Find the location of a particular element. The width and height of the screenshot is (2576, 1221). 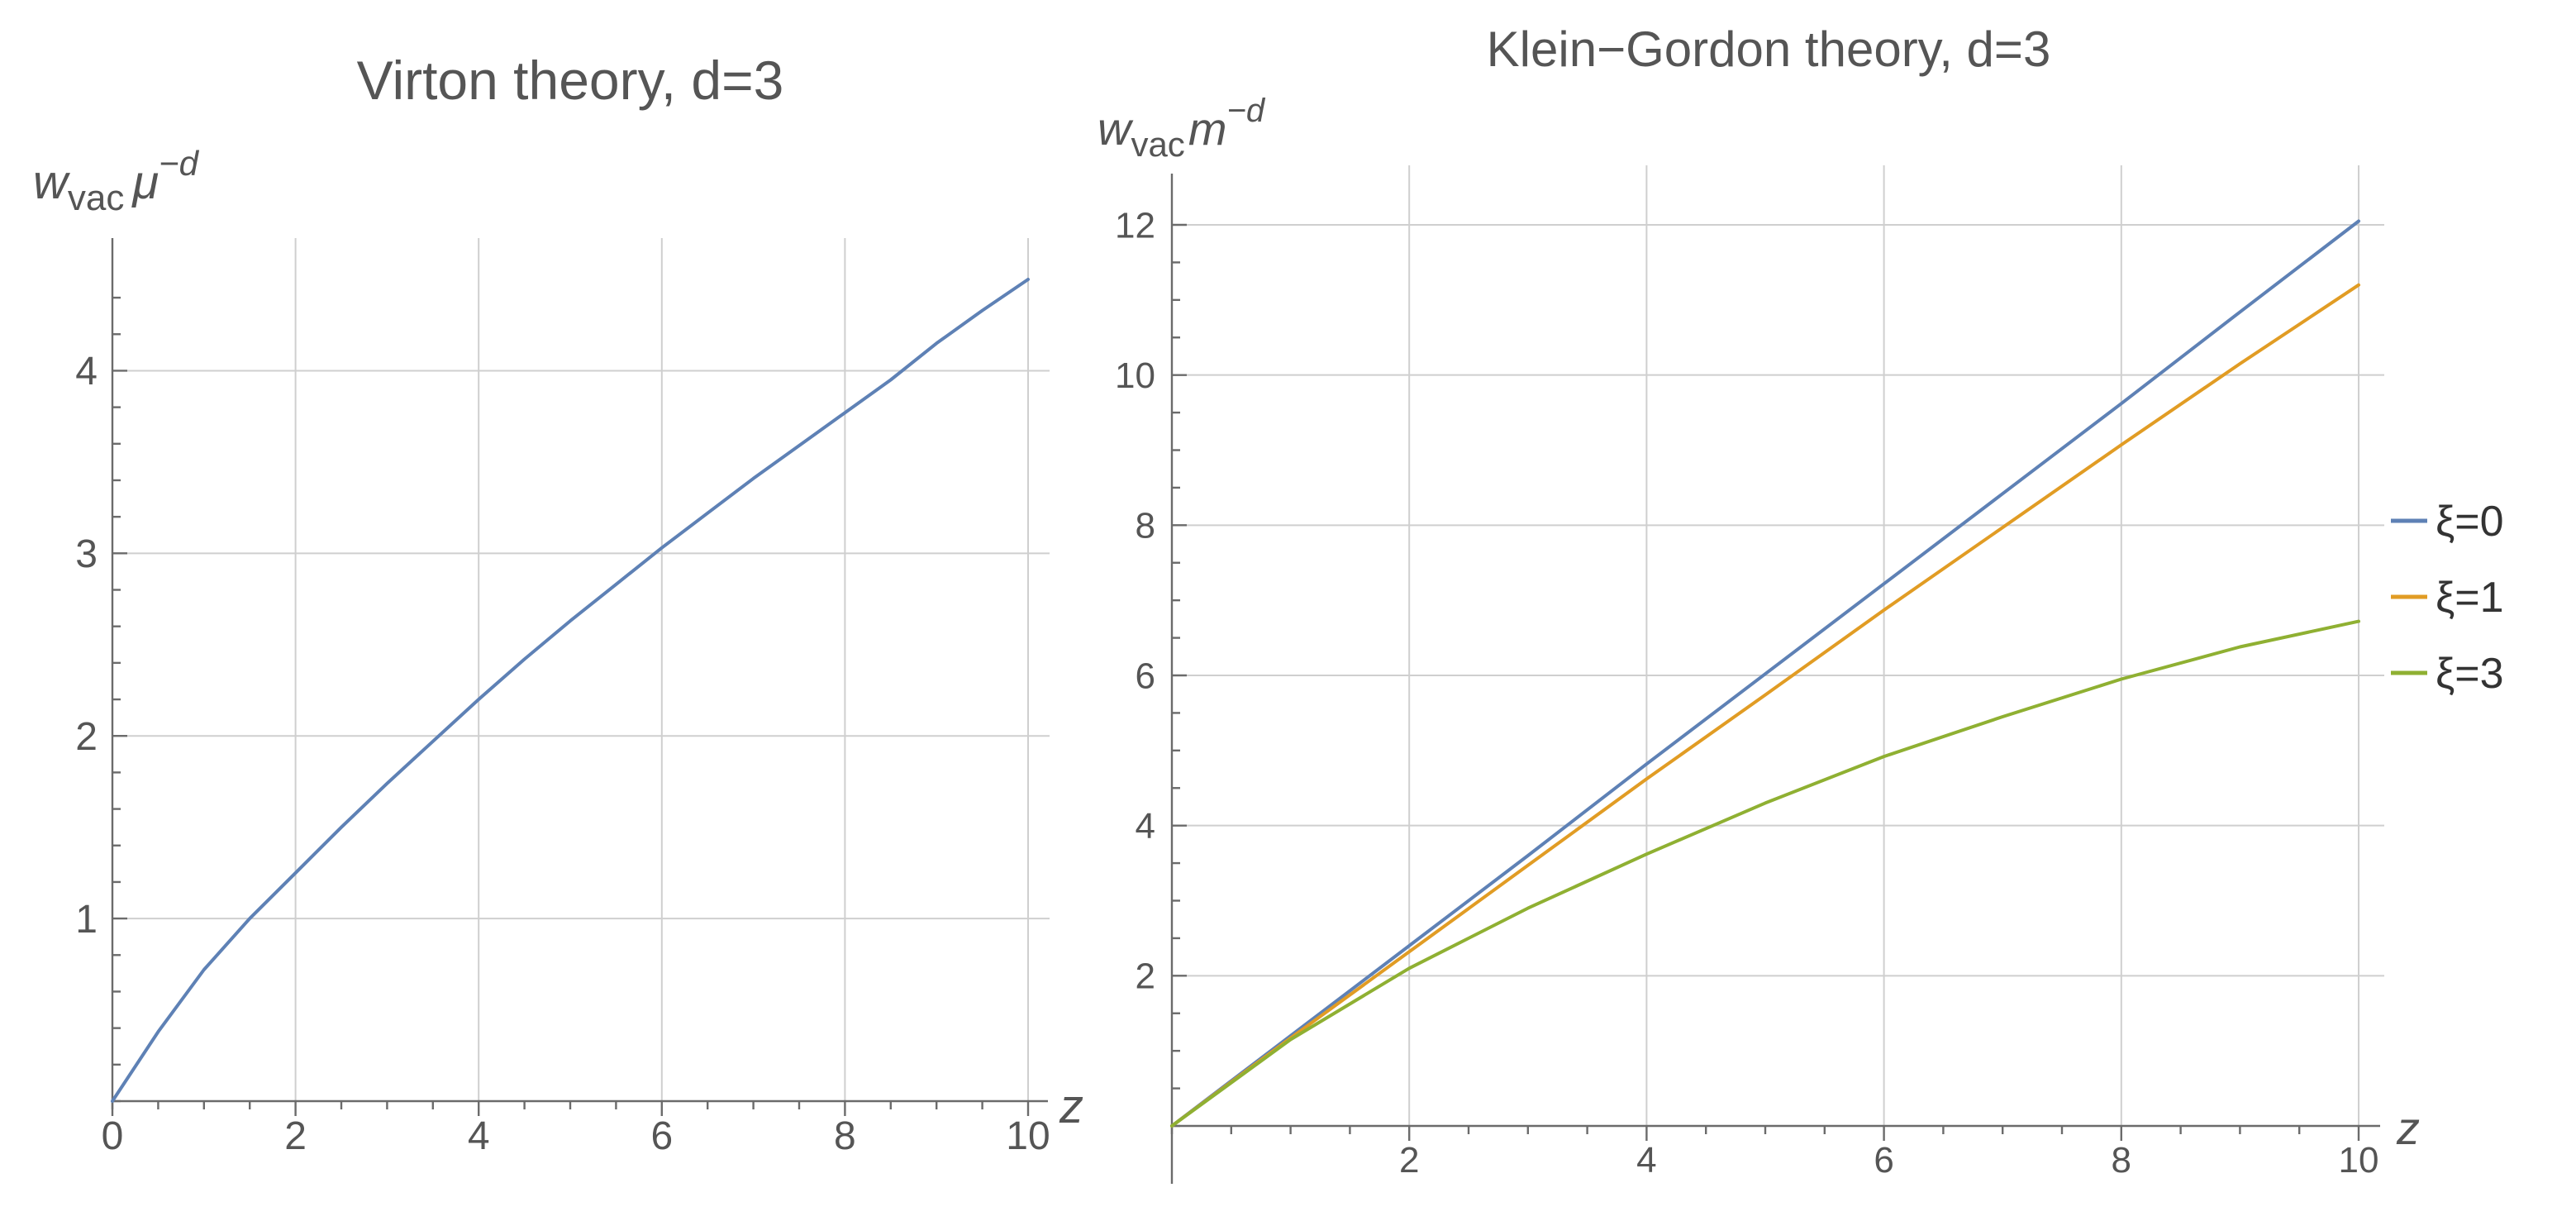

y-axis-label: wvacm−d is located at coordinates (1182, 128).